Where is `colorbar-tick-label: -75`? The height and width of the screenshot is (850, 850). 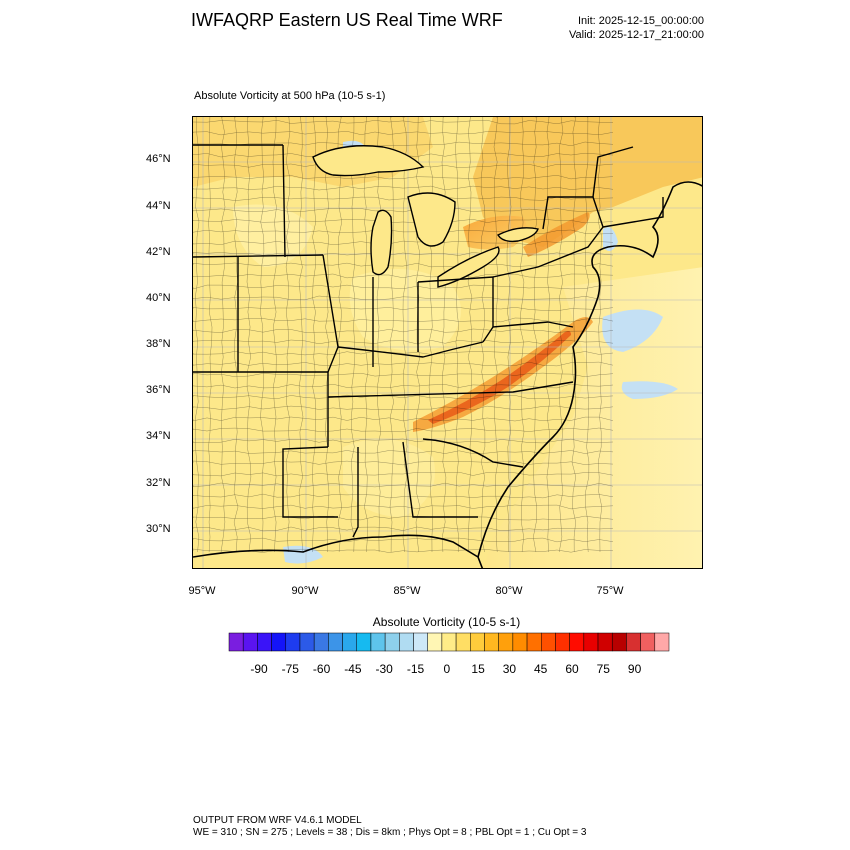 colorbar-tick-label: -75 is located at coordinates (290, 669).